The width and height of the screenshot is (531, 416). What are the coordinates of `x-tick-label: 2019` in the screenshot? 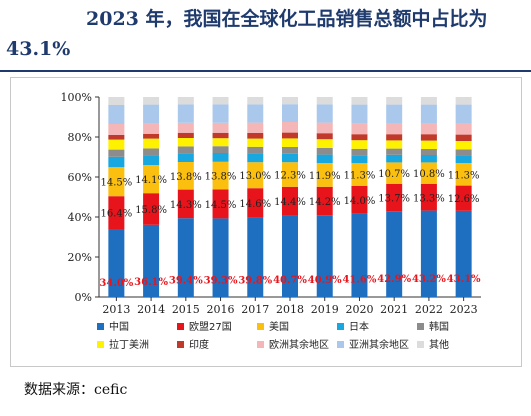 It's located at (325, 309).